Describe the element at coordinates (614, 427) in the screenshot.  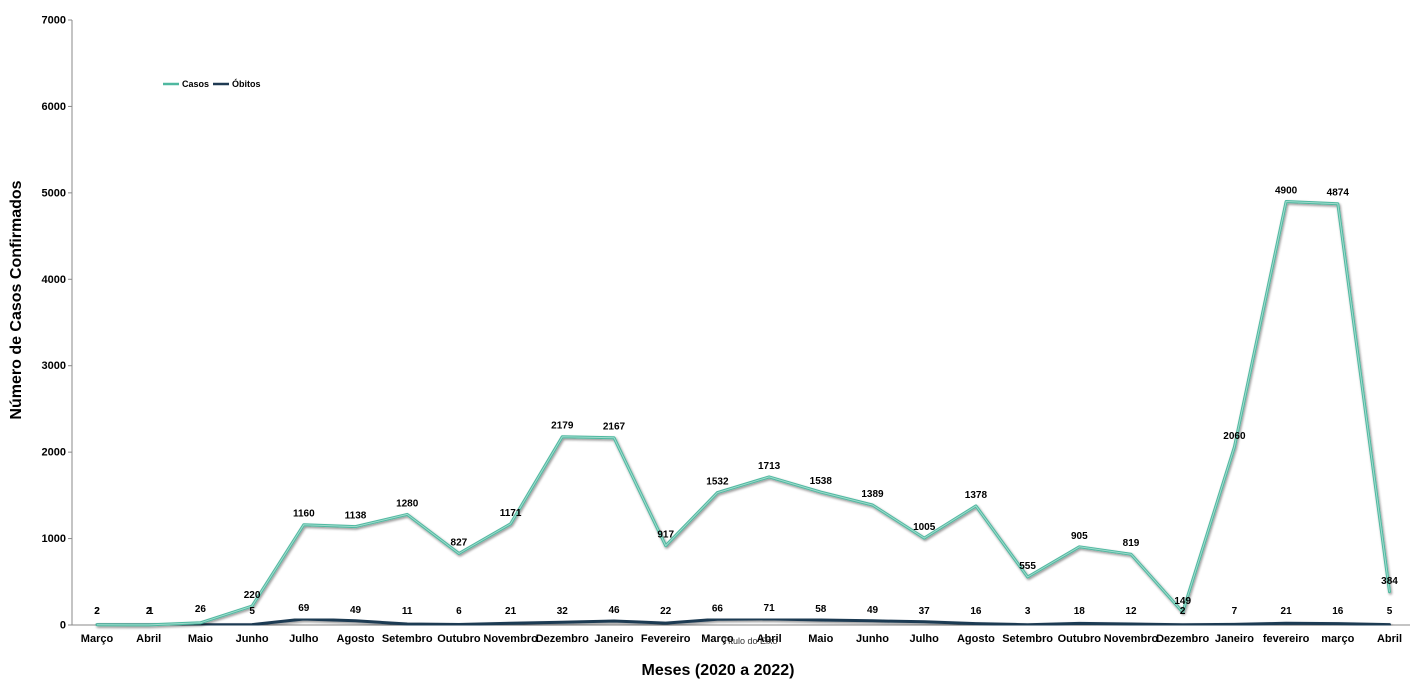
I see `data-label-casos: 2167` at that location.